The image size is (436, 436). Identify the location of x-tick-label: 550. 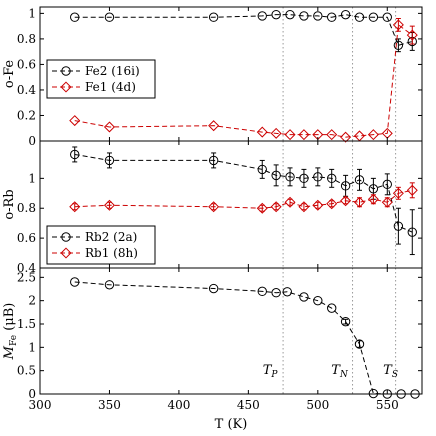
(387, 405).